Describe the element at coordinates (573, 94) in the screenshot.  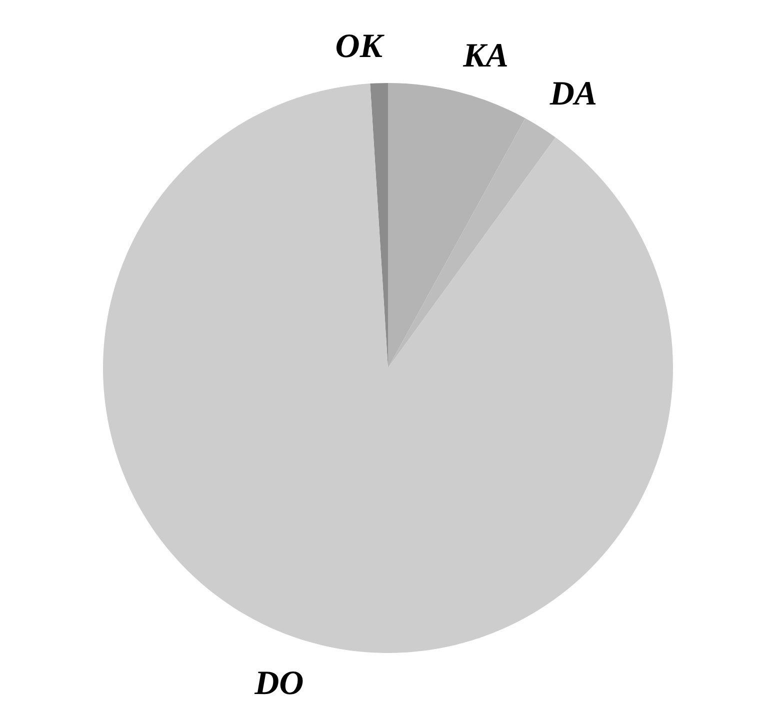
I see `slice-label: DA` at that location.